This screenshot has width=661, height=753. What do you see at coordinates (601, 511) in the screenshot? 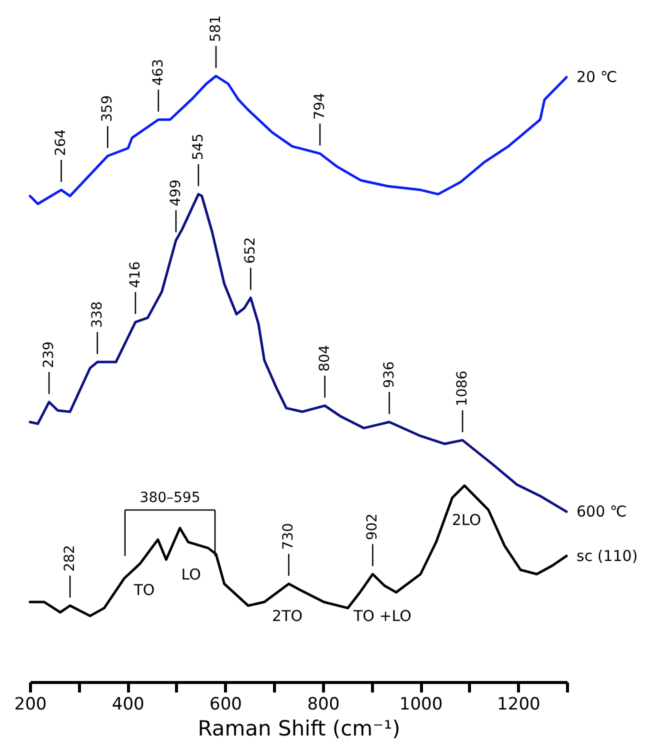
I see `series-label: 600 ℃` at bounding box center [601, 511].